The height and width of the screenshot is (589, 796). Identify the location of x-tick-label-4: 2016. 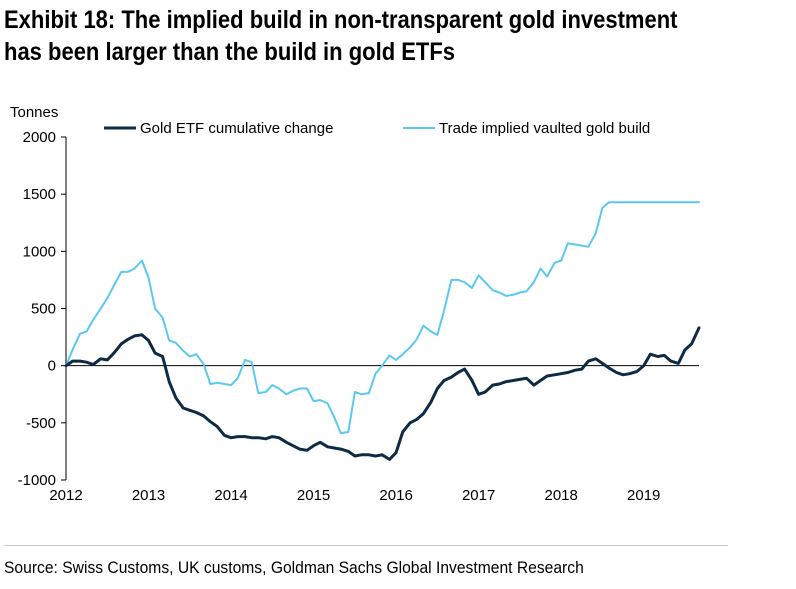
(395, 495).